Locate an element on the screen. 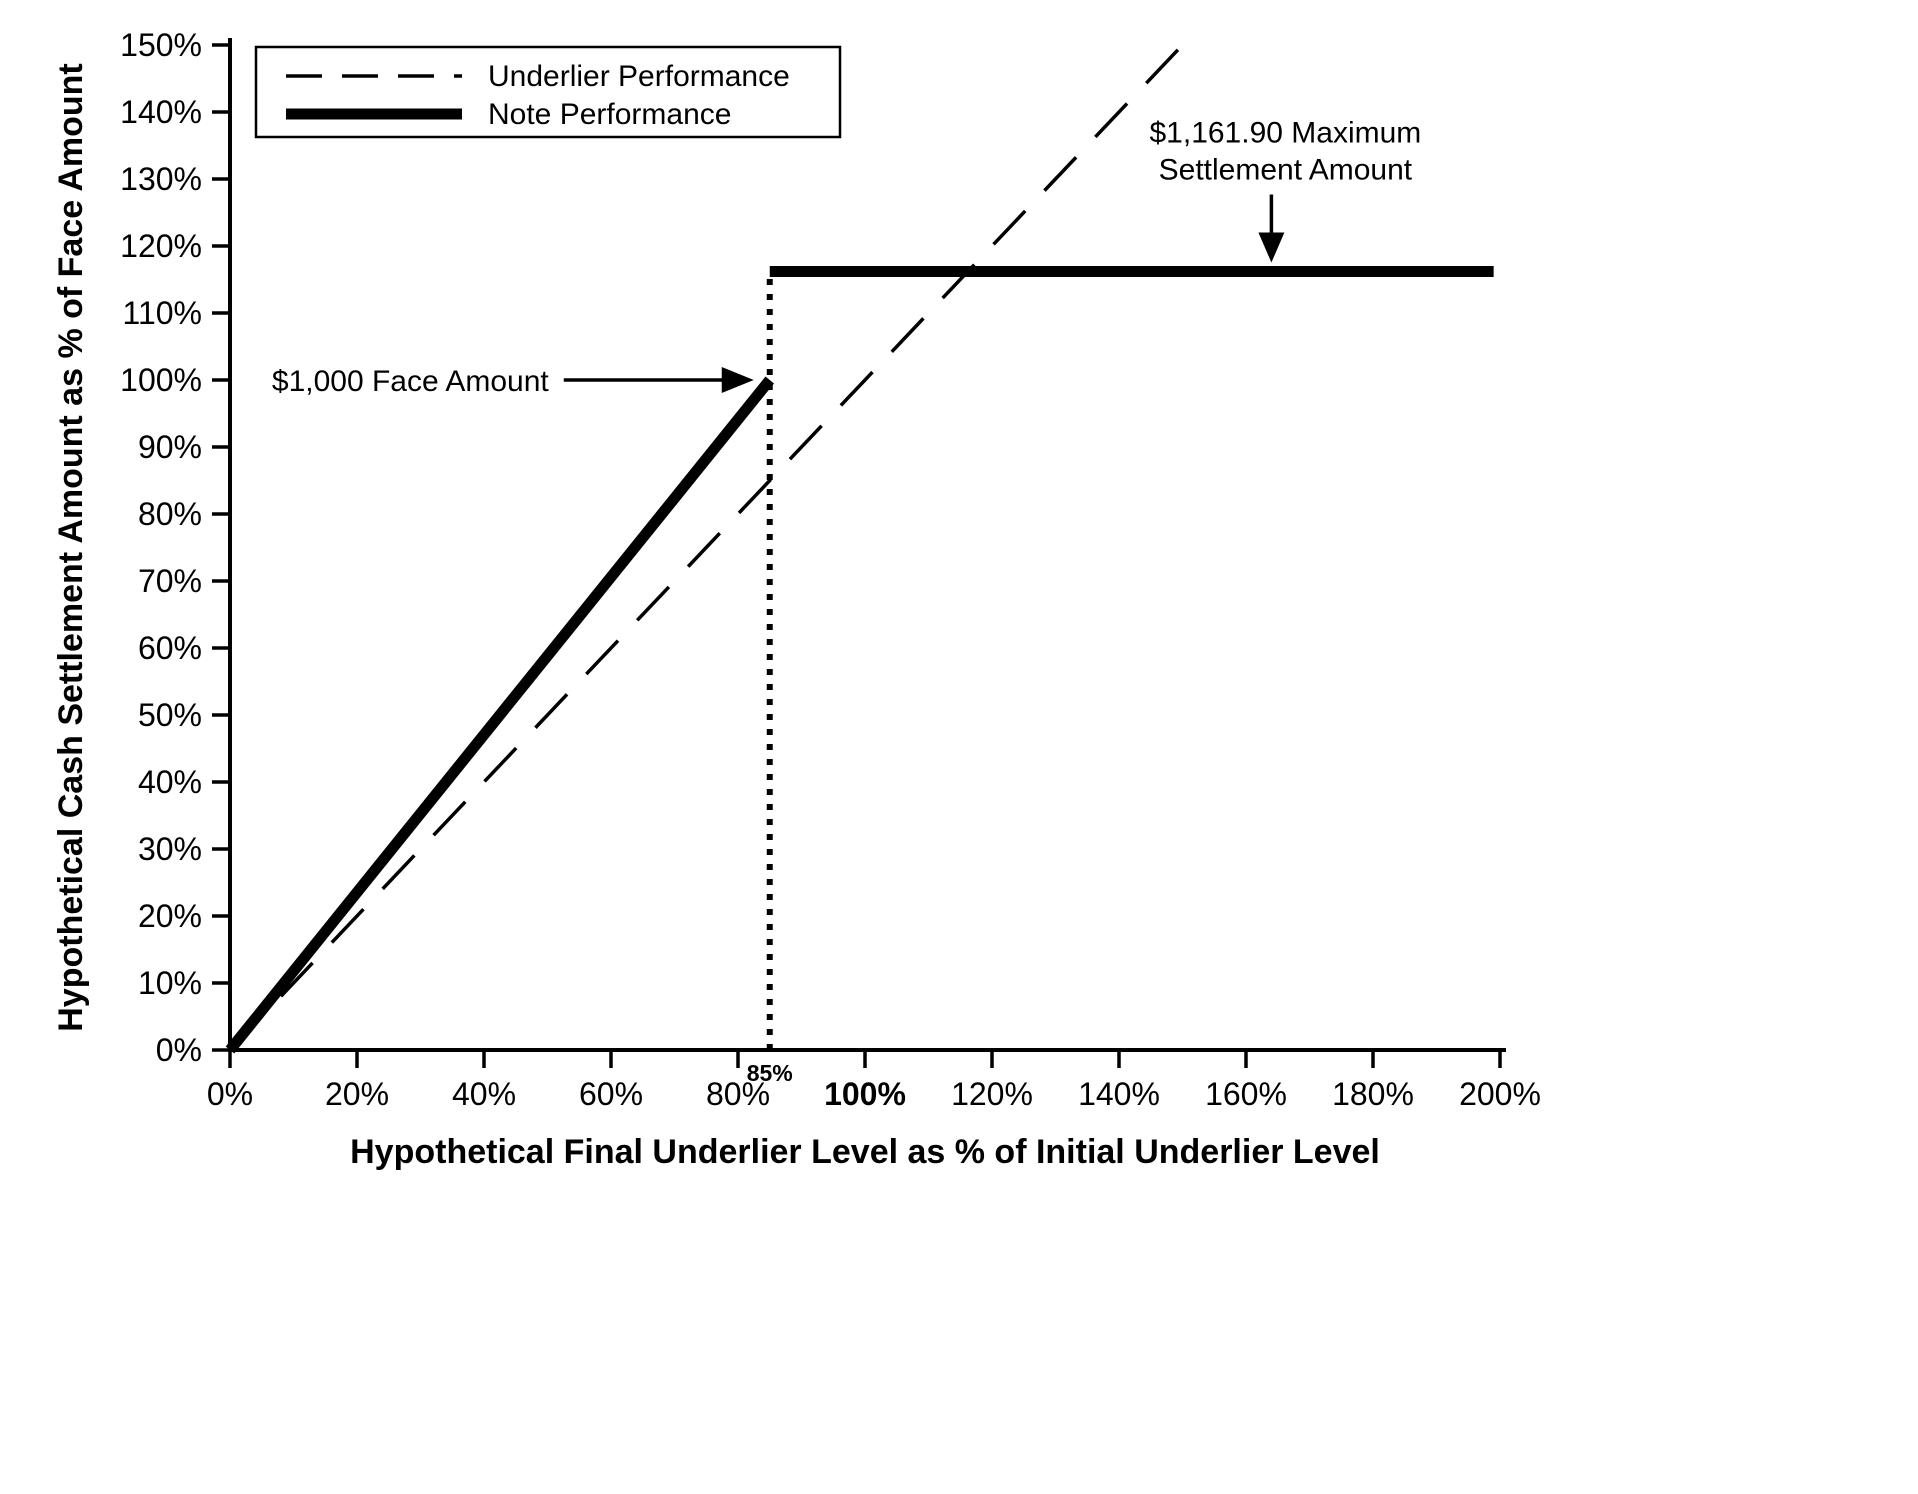 The width and height of the screenshot is (1918, 1494). legend-label: Underlier Performance is located at coordinates (639, 76).